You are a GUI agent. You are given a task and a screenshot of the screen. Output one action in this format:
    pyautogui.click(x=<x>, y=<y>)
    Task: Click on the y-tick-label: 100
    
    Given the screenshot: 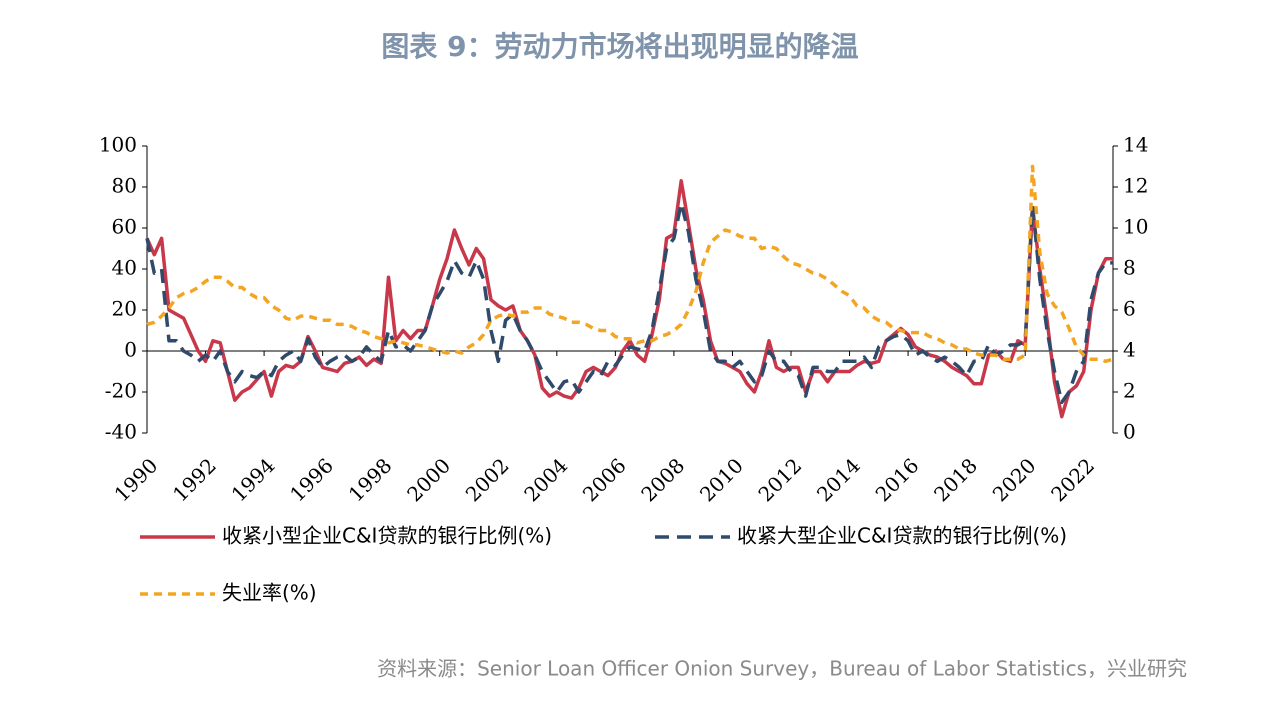 What is the action you would take?
    pyautogui.click(x=118, y=145)
    